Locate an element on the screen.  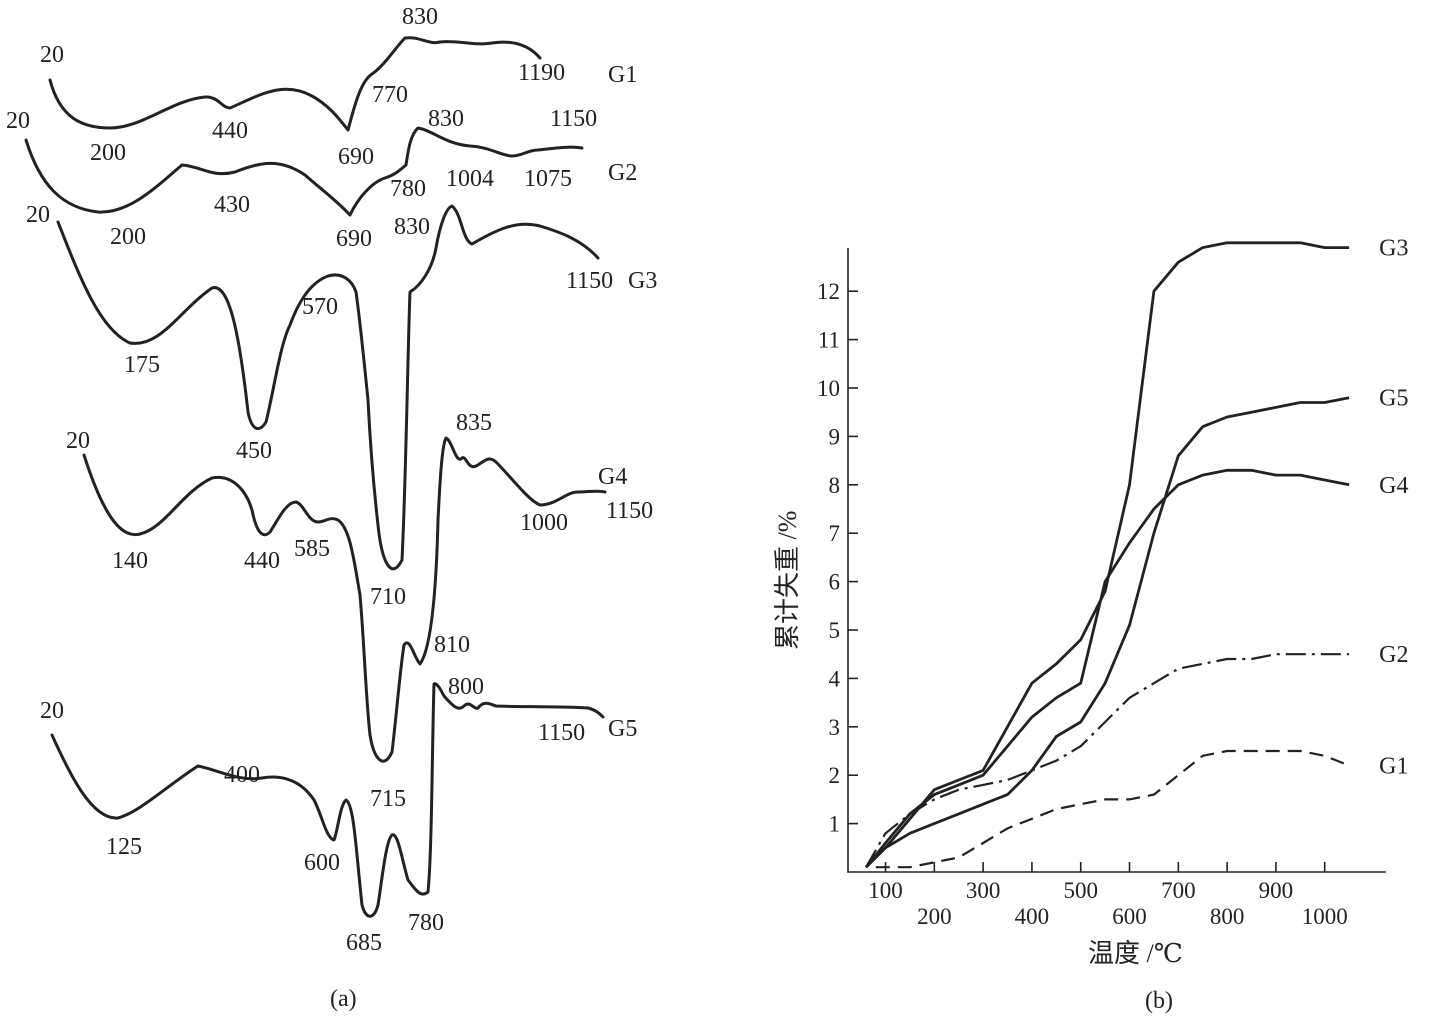
label-g5-20: 20 is located at coordinates (52, 711).